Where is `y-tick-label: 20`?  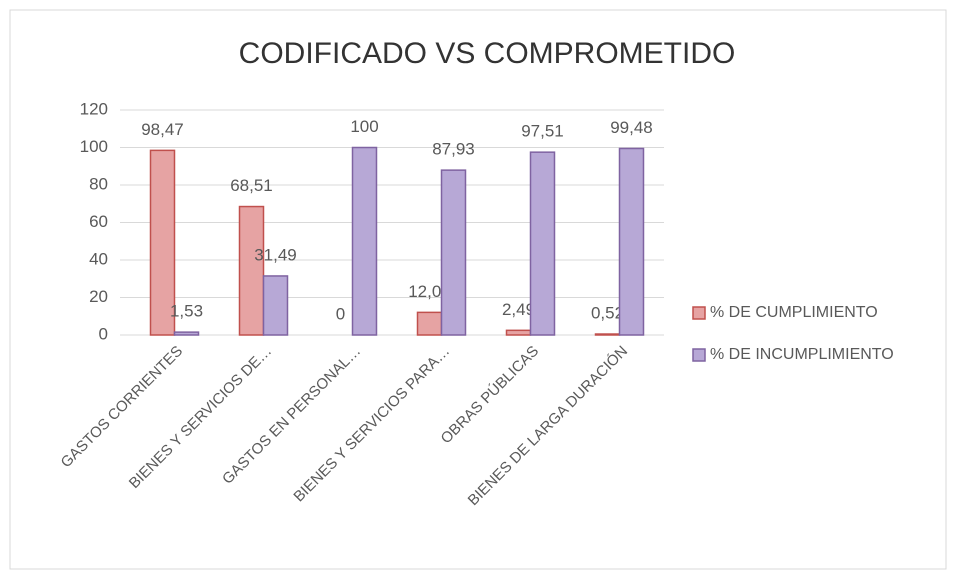
y-tick-label: 20 is located at coordinates (98, 296).